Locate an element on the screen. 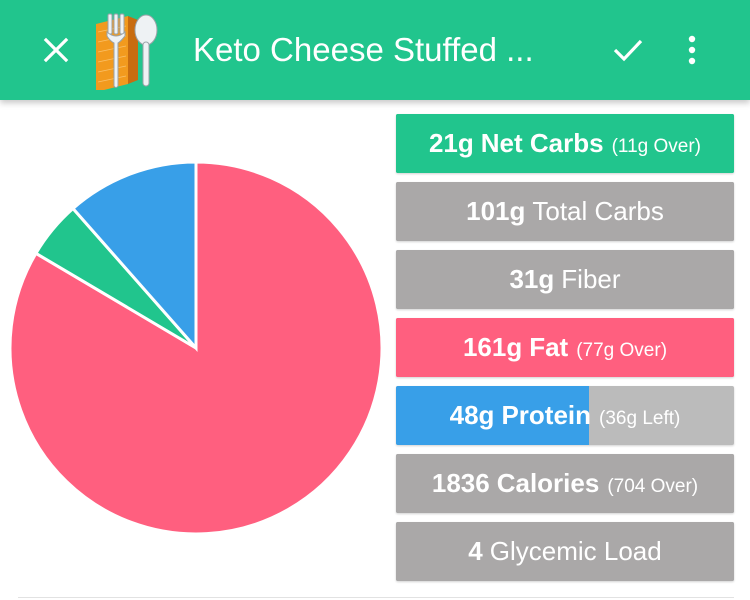 The height and width of the screenshot is (600, 750). more-options-button is located at coordinates (692, 50).